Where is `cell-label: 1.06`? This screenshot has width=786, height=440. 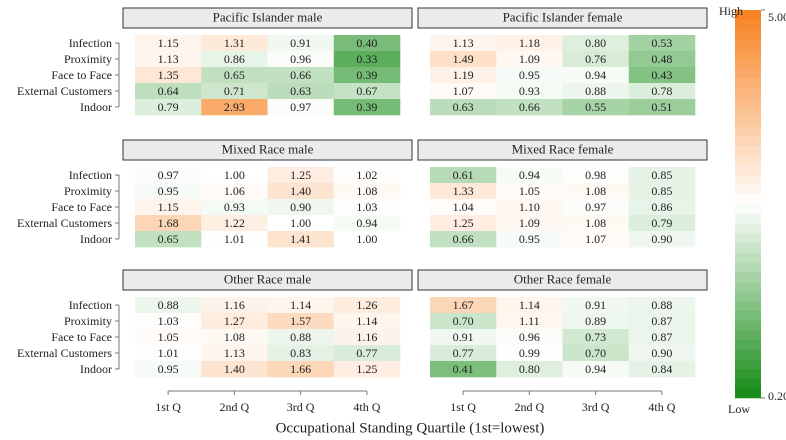
cell-label: 1.06 is located at coordinates (234, 191).